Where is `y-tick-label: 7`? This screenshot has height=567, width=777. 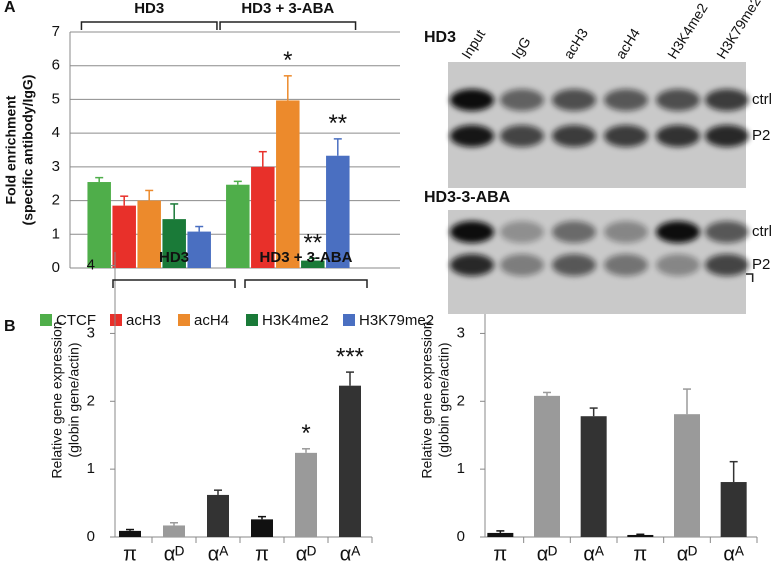
y-tick-label: 7 is located at coordinates (56, 31).